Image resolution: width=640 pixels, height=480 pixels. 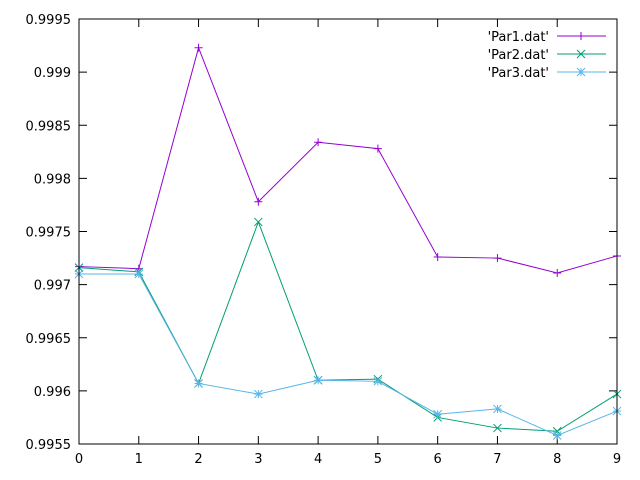 What do you see at coordinates (497, 459) in the screenshot?
I see `x-tick-label: 7` at bounding box center [497, 459].